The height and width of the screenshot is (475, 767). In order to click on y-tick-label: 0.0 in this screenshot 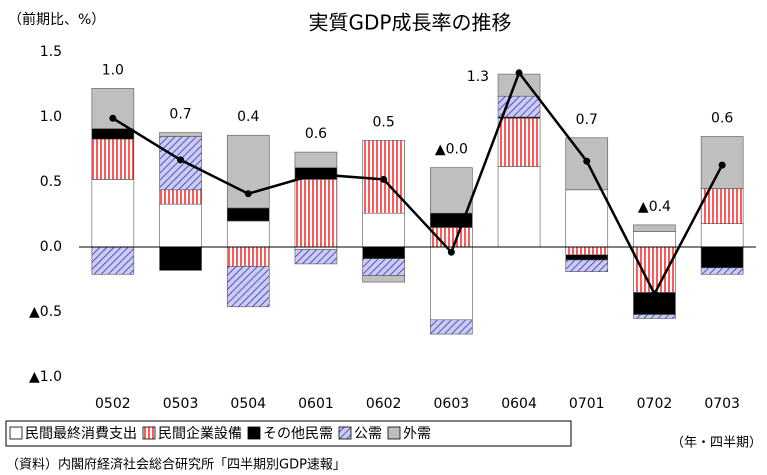, I will do `click(51, 247)`.